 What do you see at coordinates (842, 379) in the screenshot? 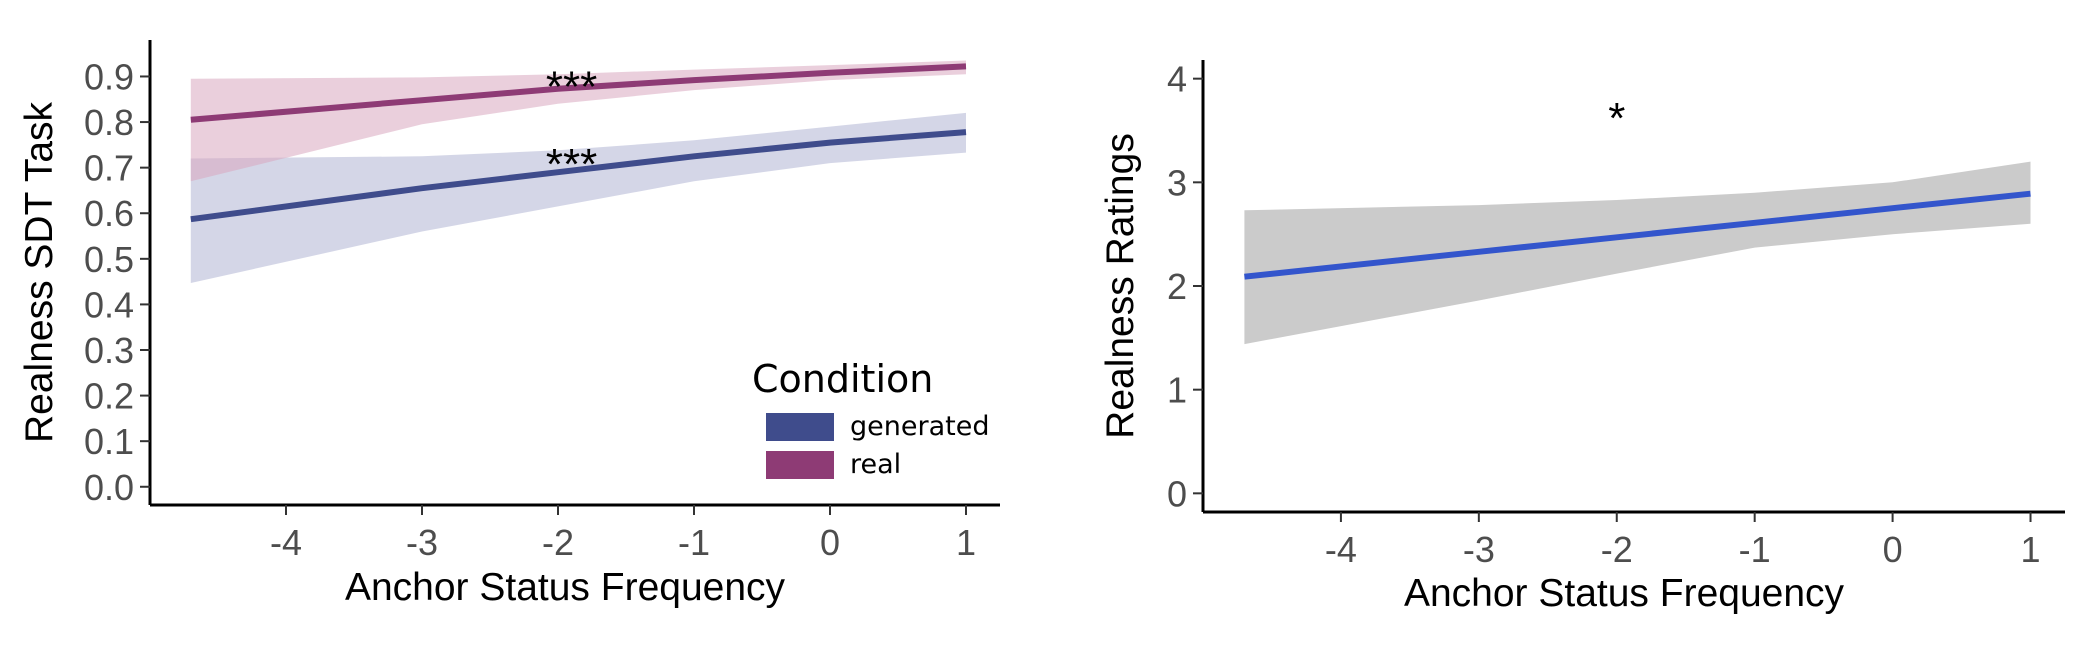
I see `legend-title: Condition` at bounding box center [842, 379].